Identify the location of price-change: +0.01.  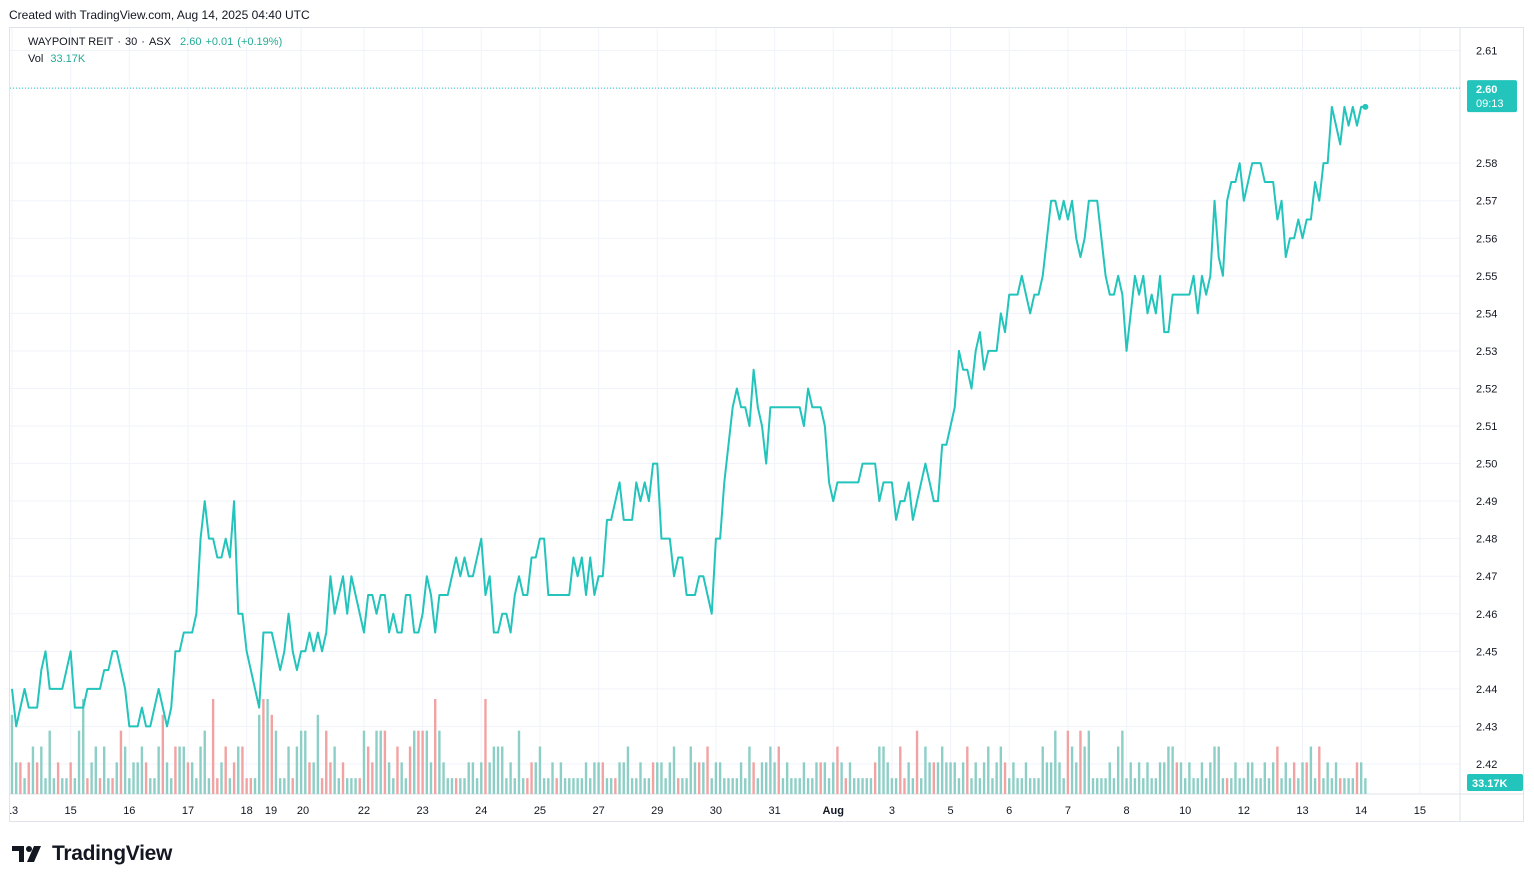
(219, 42).